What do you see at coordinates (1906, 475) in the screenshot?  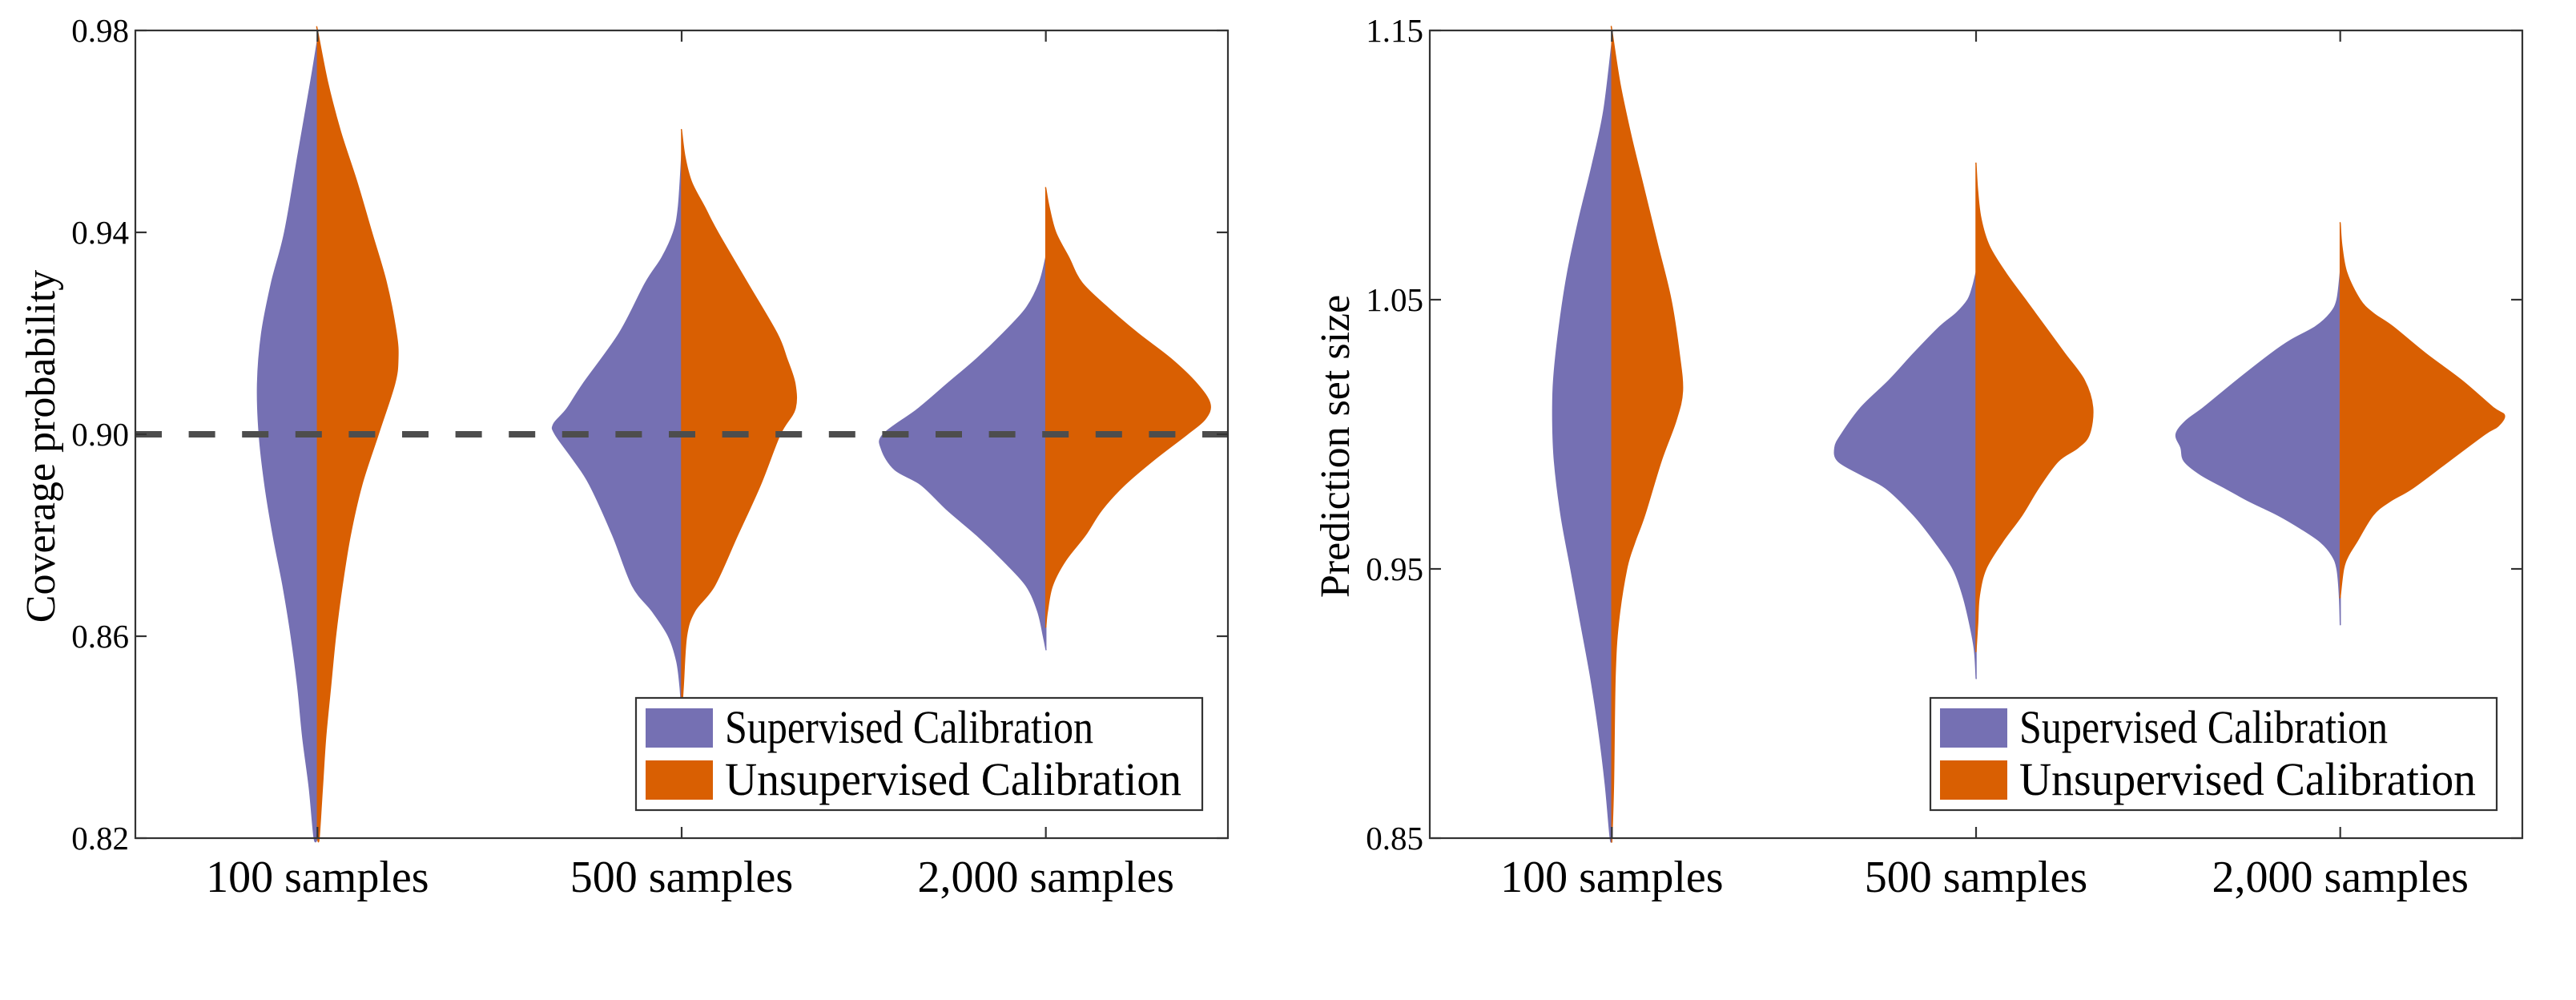 I see `violin-supervised-500samples` at bounding box center [1906, 475].